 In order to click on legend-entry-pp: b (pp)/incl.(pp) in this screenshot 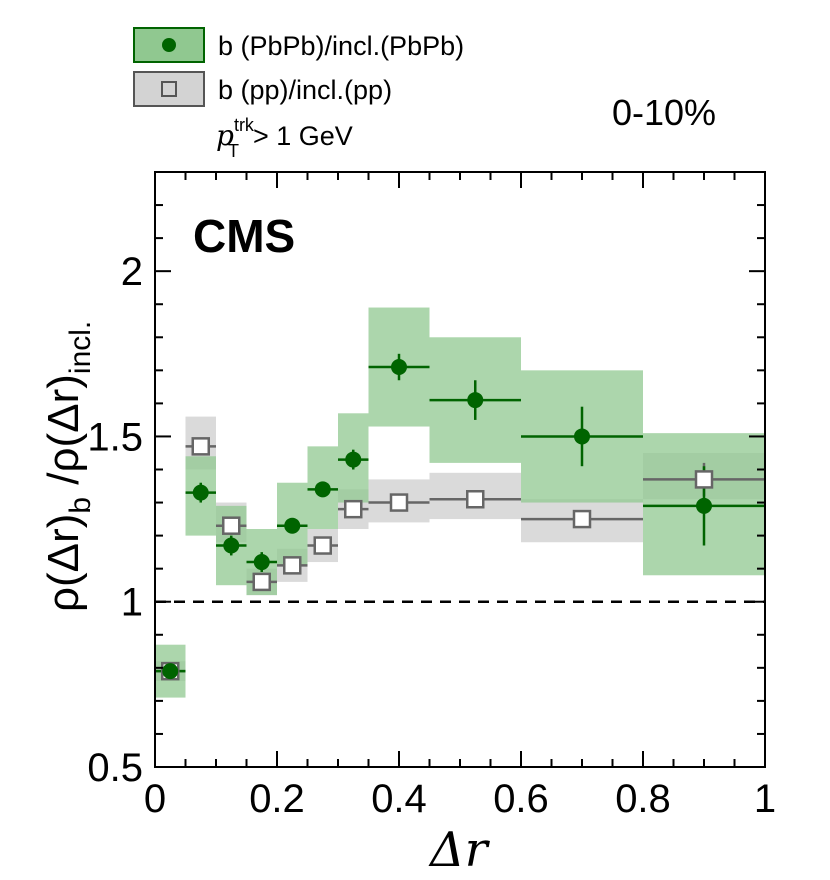, I will do `click(262, 89)`.